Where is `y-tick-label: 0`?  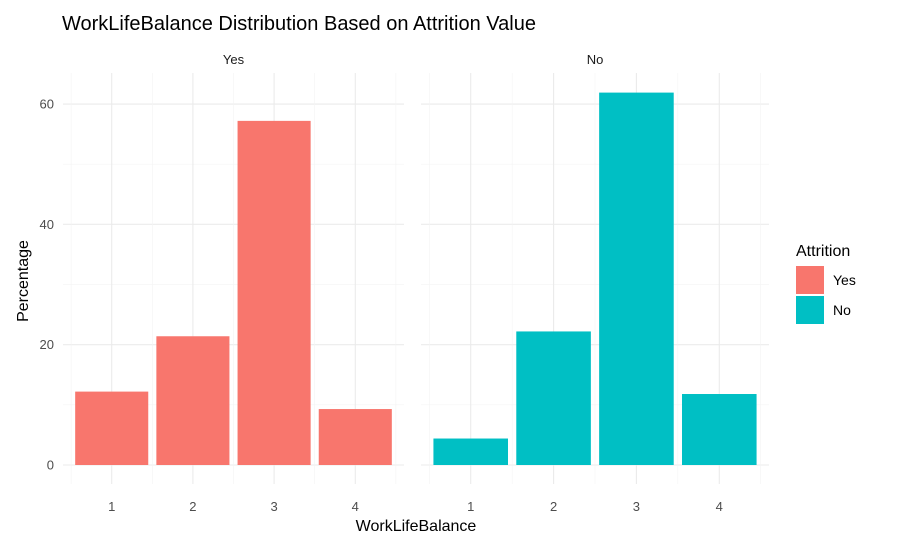
y-tick-label: 0 is located at coordinates (50, 465).